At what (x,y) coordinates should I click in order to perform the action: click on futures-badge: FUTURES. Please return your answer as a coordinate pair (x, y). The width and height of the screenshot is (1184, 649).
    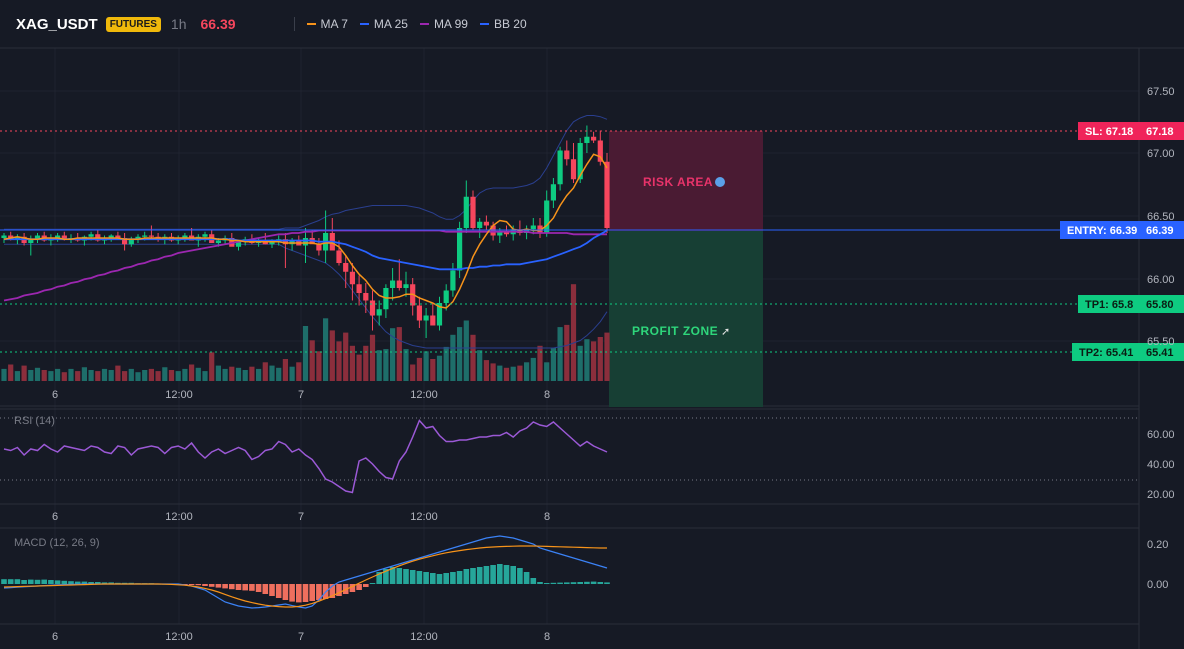
    Looking at the image, I should click on (133, 24).